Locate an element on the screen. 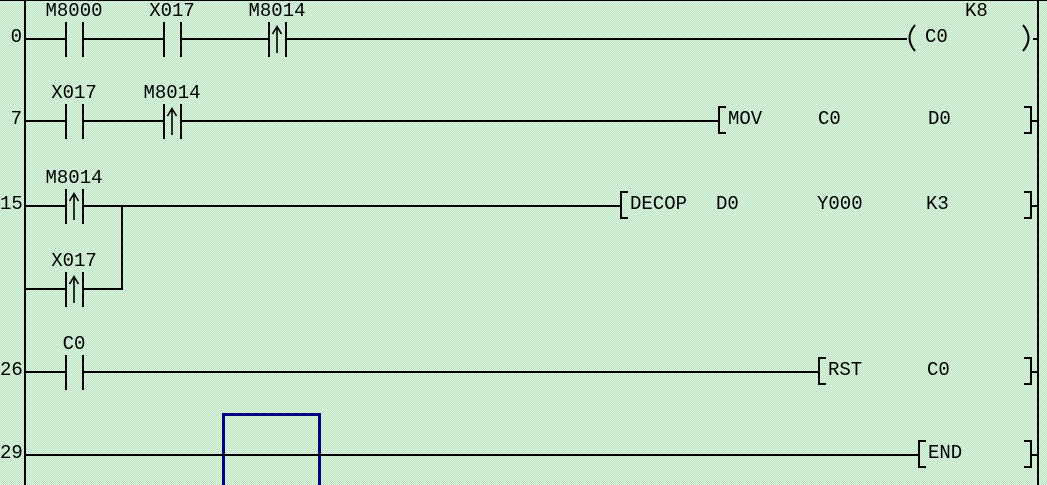 This screenshot has width=1047, height=485. device-label: M8000 is located at coordinates (74, 11).